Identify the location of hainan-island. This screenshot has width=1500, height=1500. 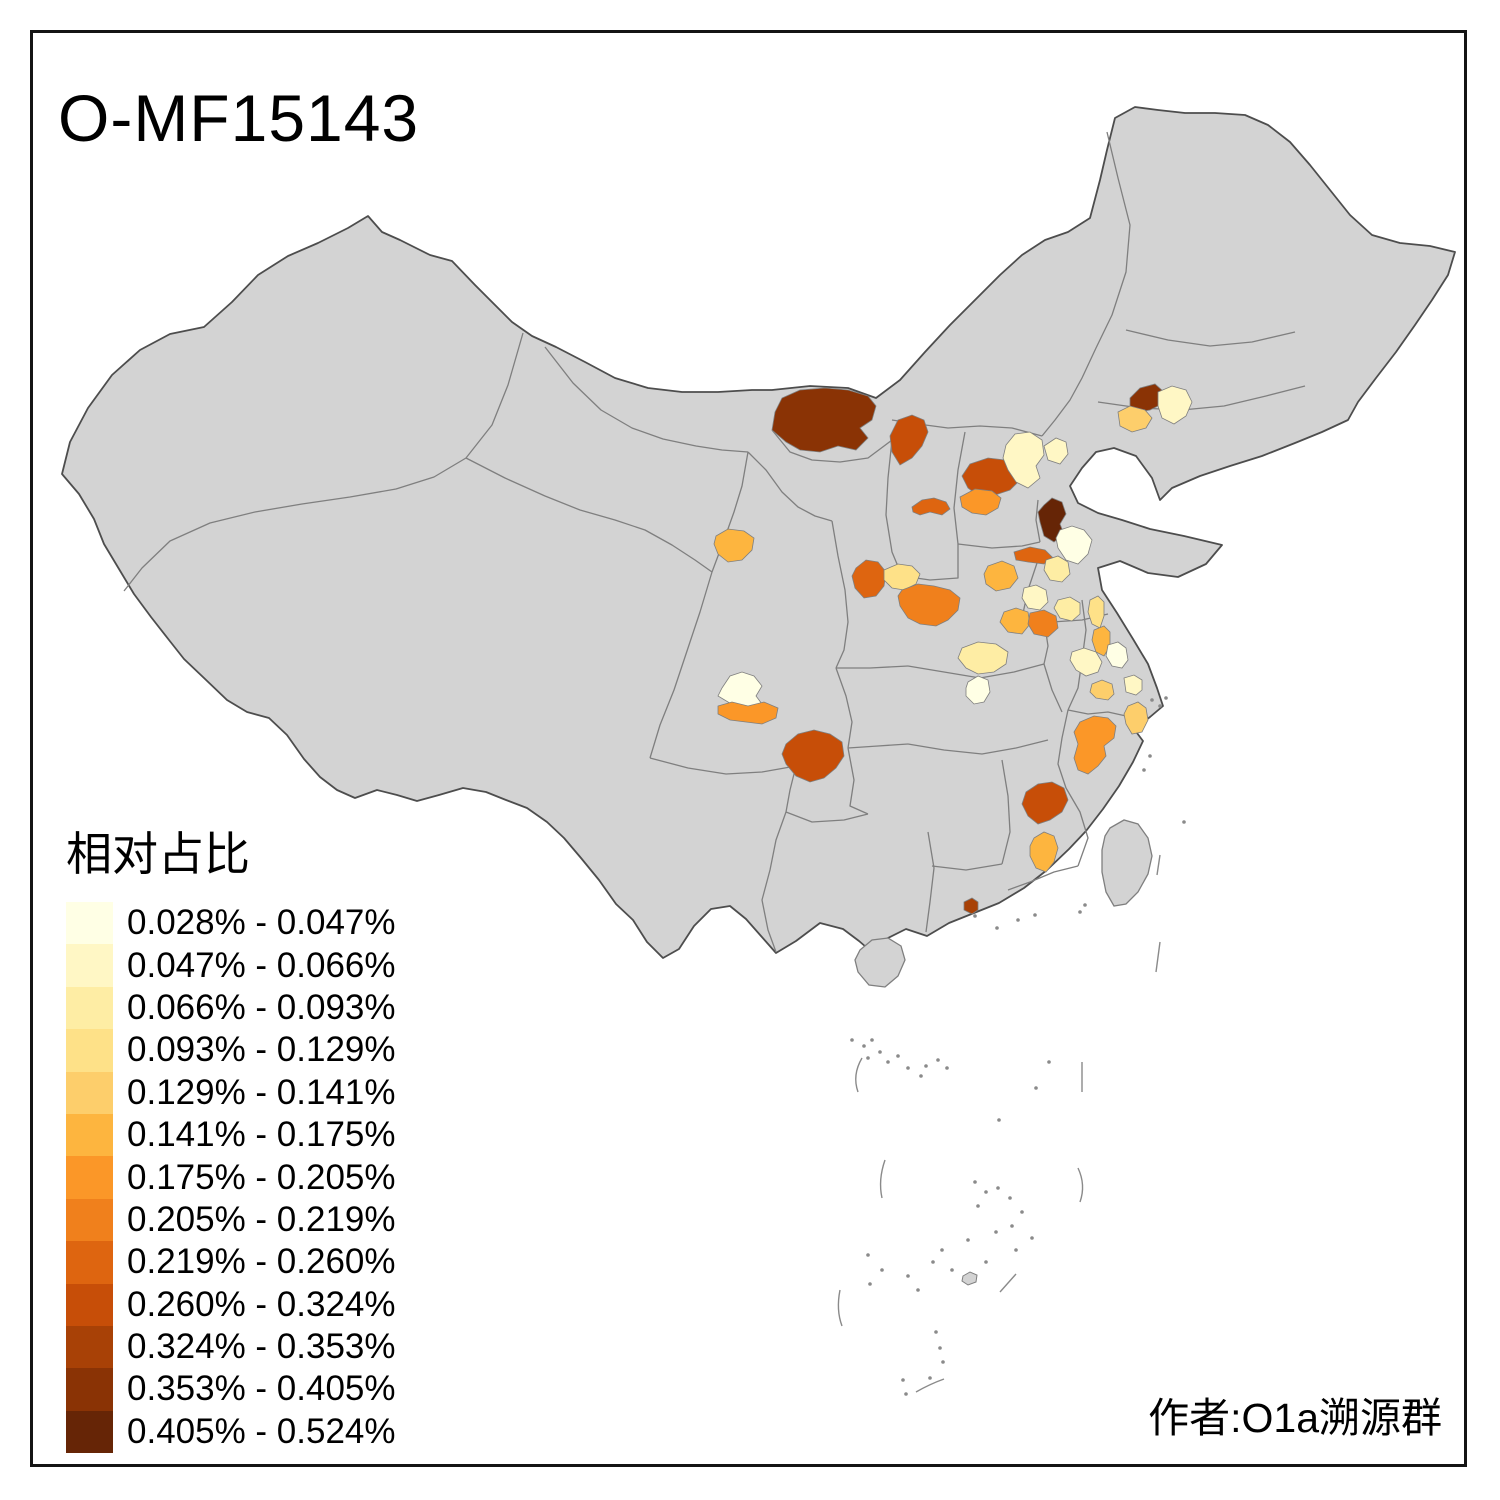
(880, 962).